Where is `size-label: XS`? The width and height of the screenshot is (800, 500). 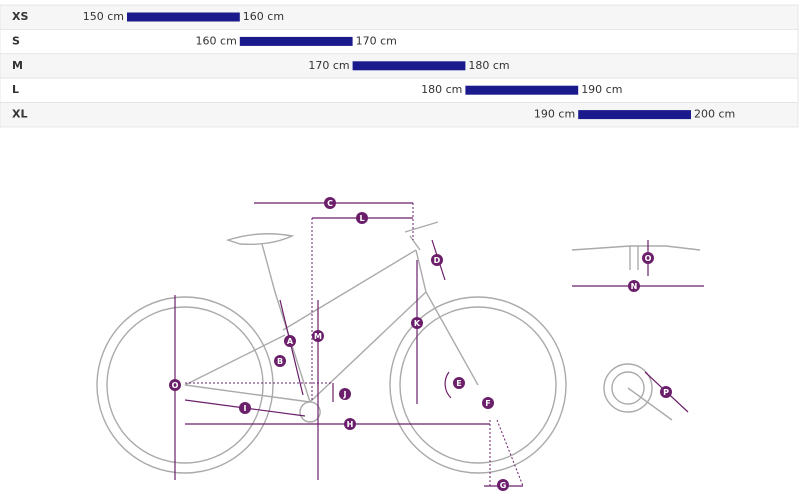 size-label: XS is located at coordinates (20, 16).